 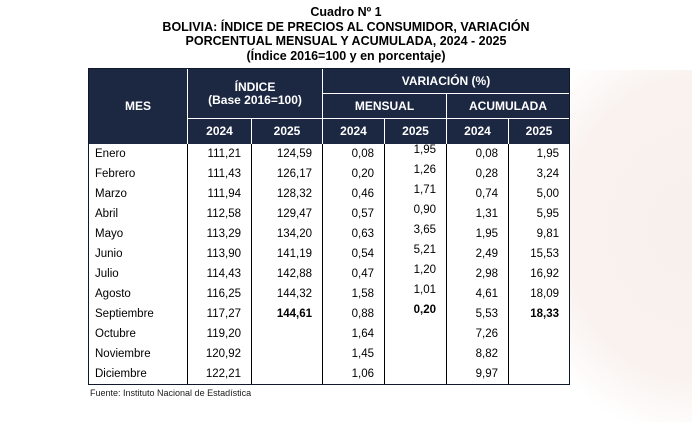 What do you see at coordinates (138, 334) in the screenshot?
I see `month-cell: Octubre` at bounding box center [138, 334].